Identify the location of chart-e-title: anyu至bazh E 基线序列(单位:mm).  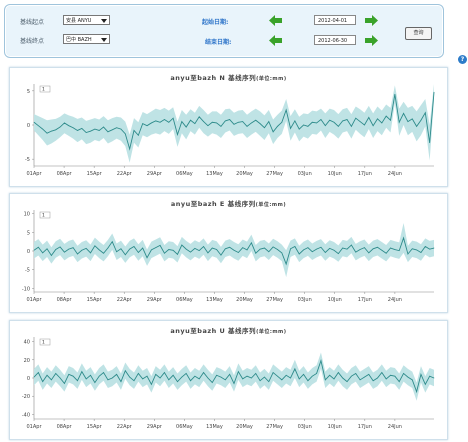
(228, 203).